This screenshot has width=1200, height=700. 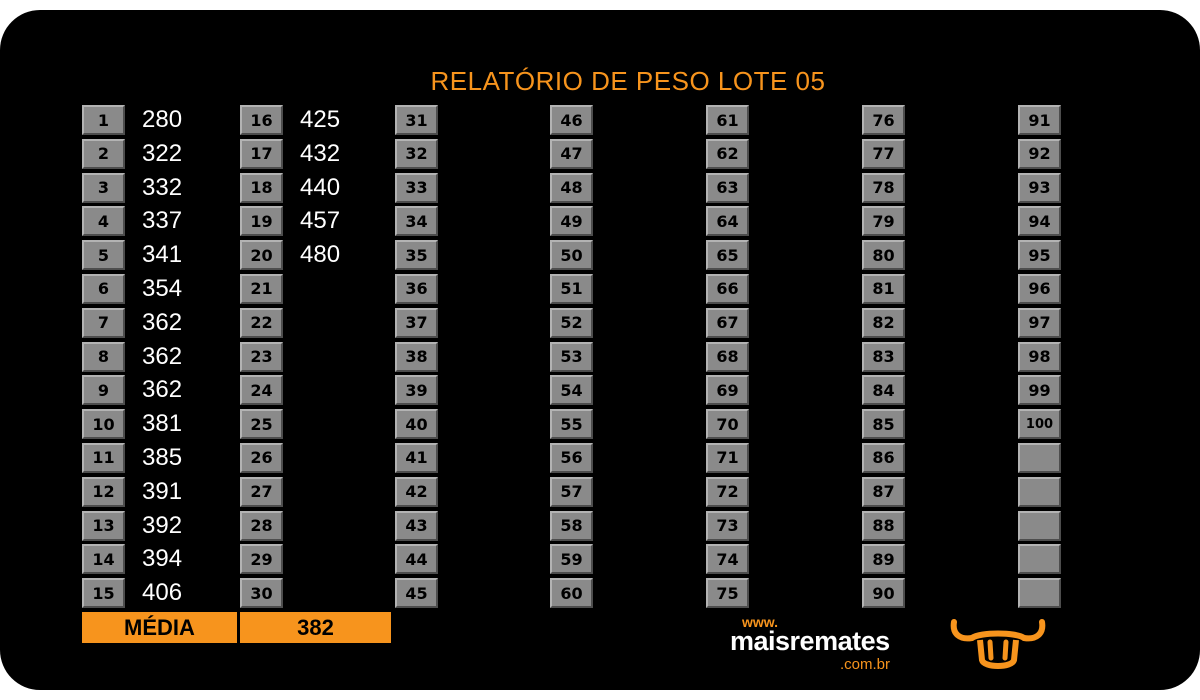 I want to click on animal-number: 4, so click(x=103, y=221).